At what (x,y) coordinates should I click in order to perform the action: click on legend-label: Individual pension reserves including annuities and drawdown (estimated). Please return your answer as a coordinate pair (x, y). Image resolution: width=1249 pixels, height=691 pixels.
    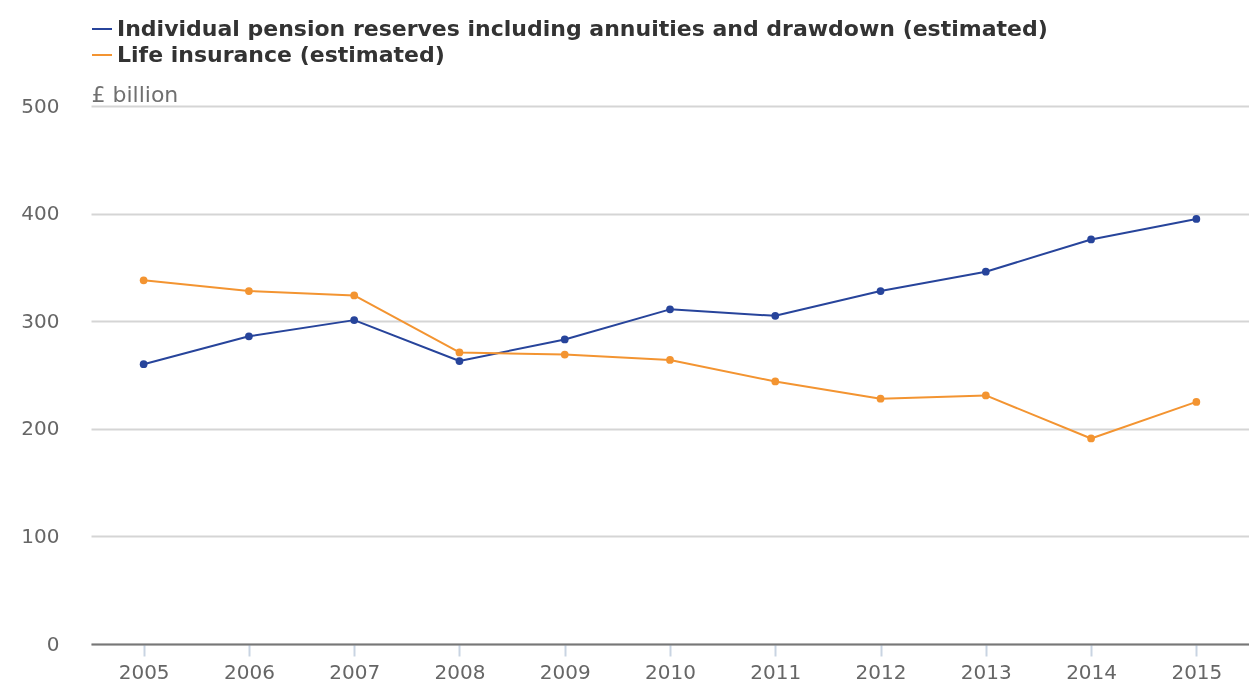
    Looking at the image, I should click on (582, 28).